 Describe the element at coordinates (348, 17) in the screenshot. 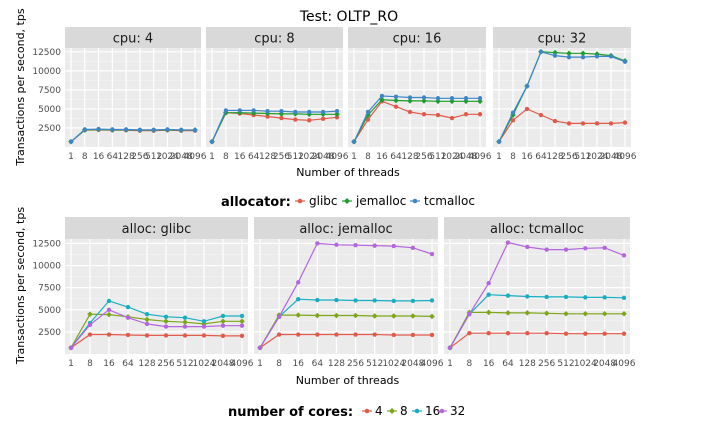

I see `chart-title: Test: OLTP_RO` at that location.